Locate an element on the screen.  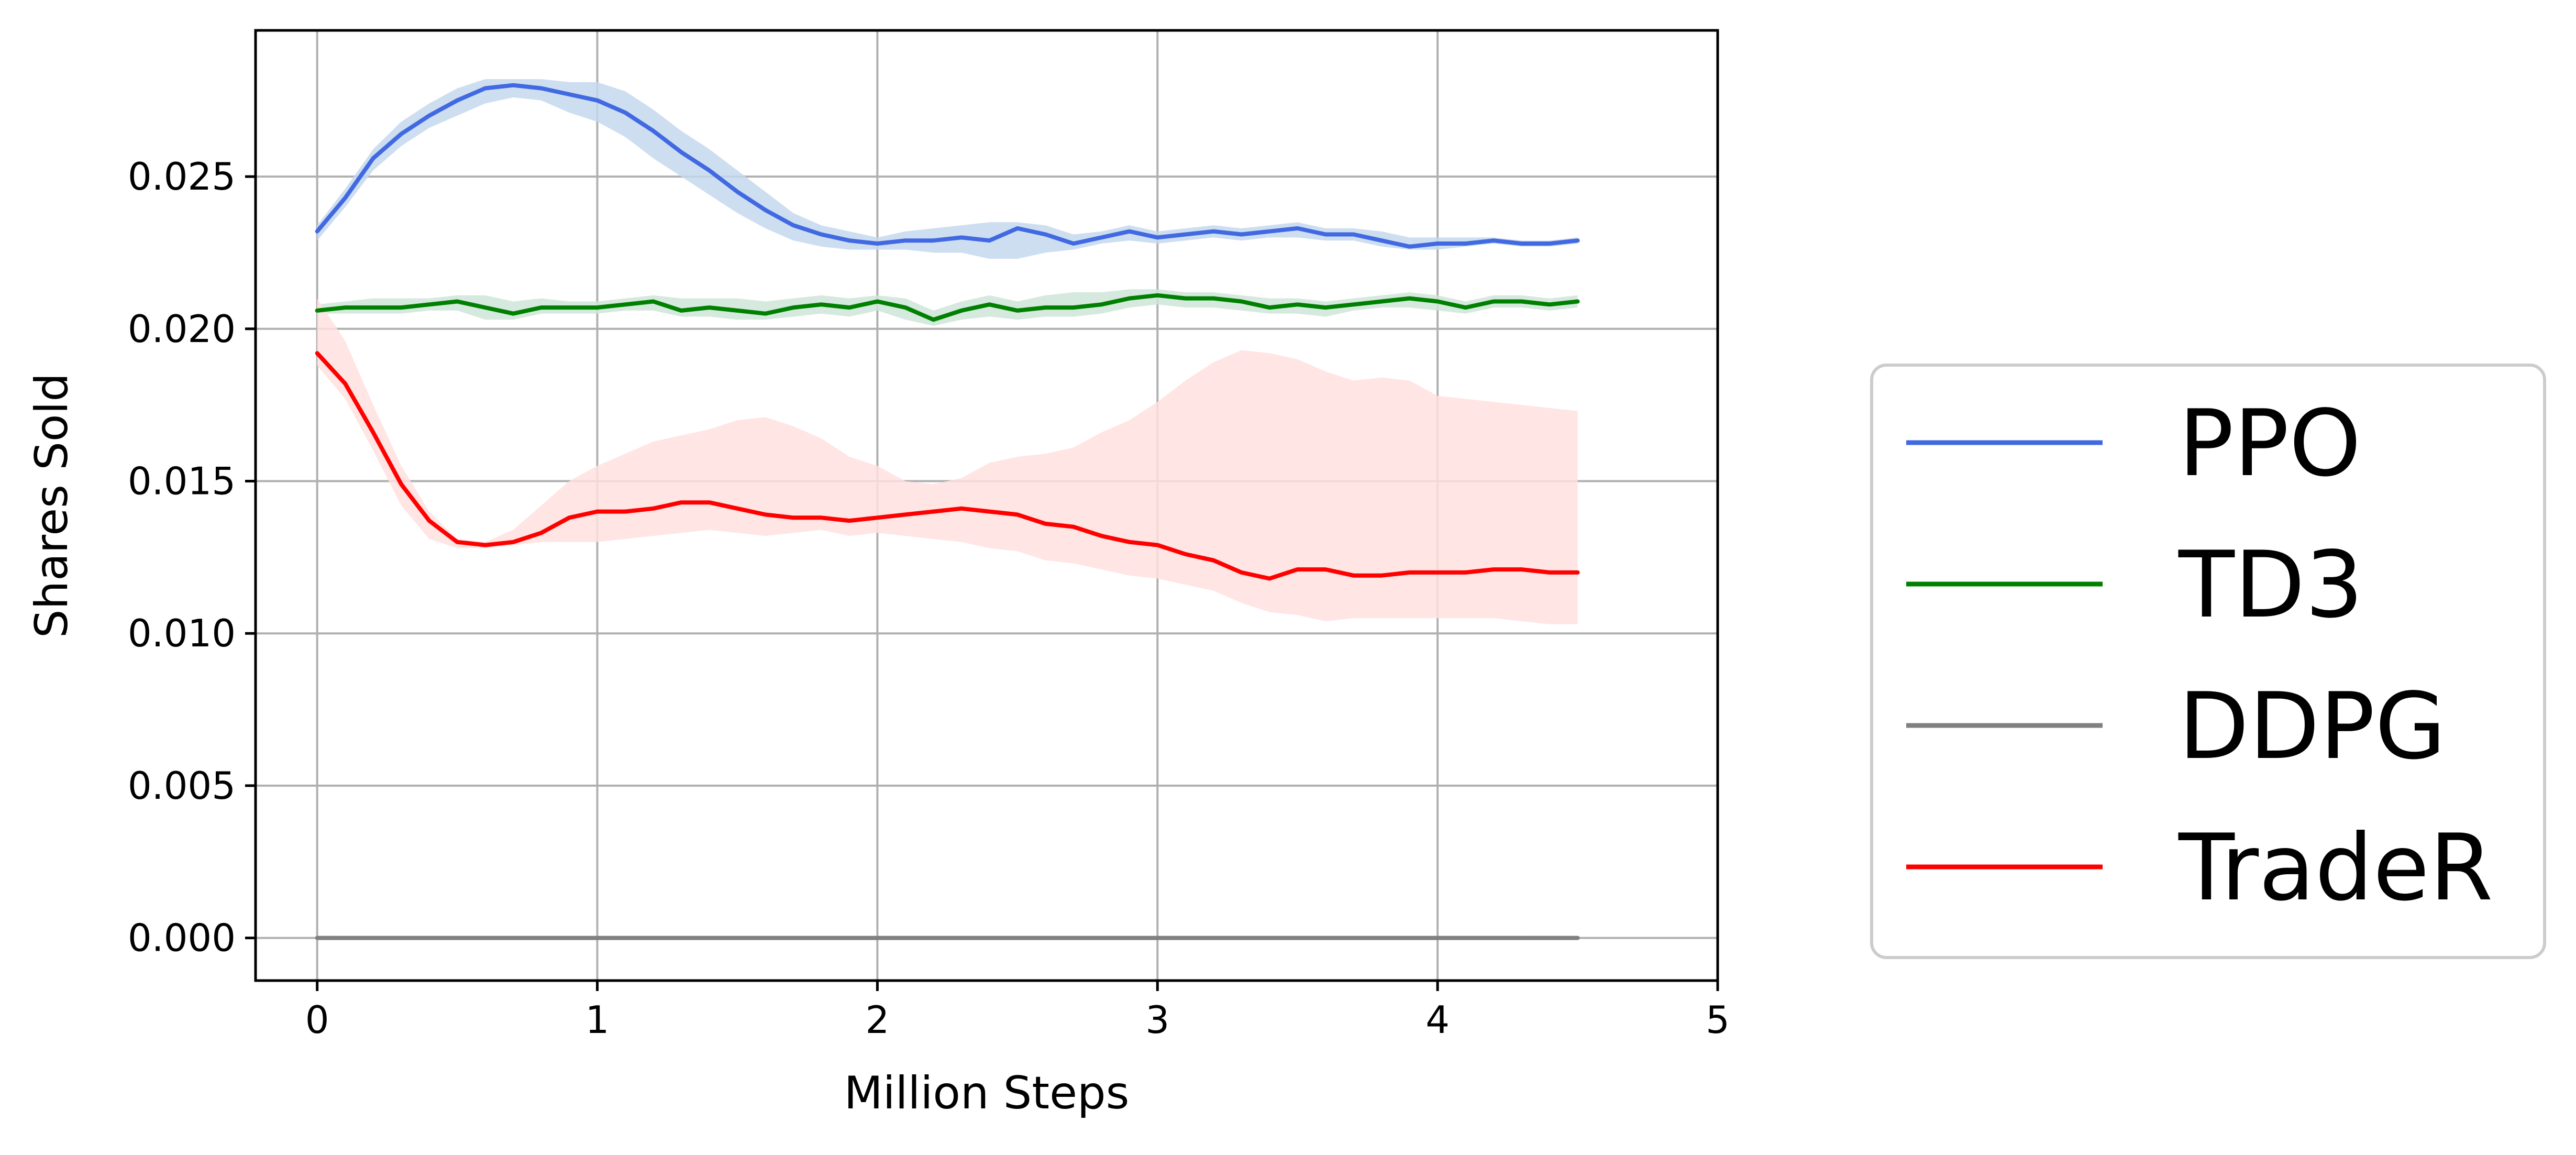
ppo-series-line is located at coordinates (947, 166).